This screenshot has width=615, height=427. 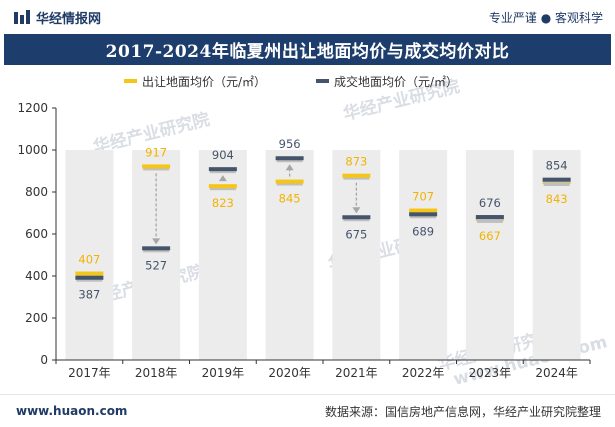 I want to click on legend: 出让地面均价（元/㎡） 成交地面均价（元/㎡）, so click(x=291, y=81).